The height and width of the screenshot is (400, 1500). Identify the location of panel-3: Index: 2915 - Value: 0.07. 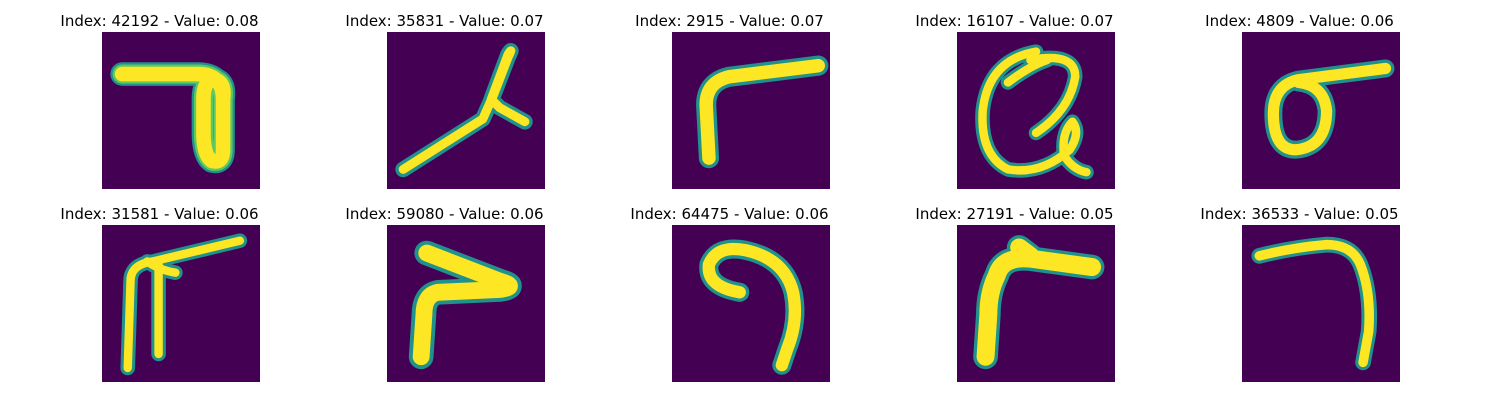
(729, 107).